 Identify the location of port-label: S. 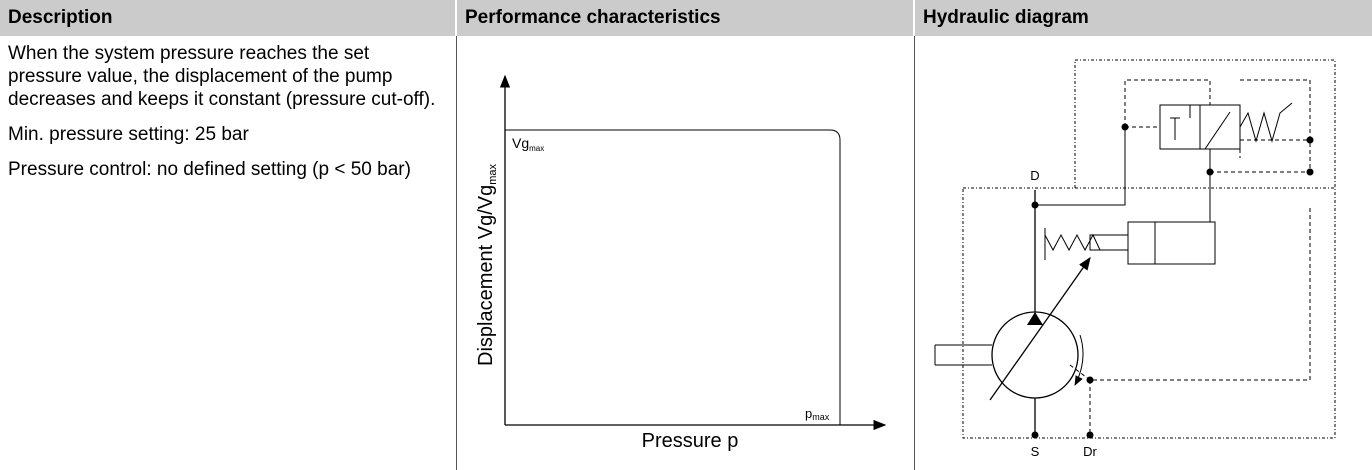
(1035, 451).